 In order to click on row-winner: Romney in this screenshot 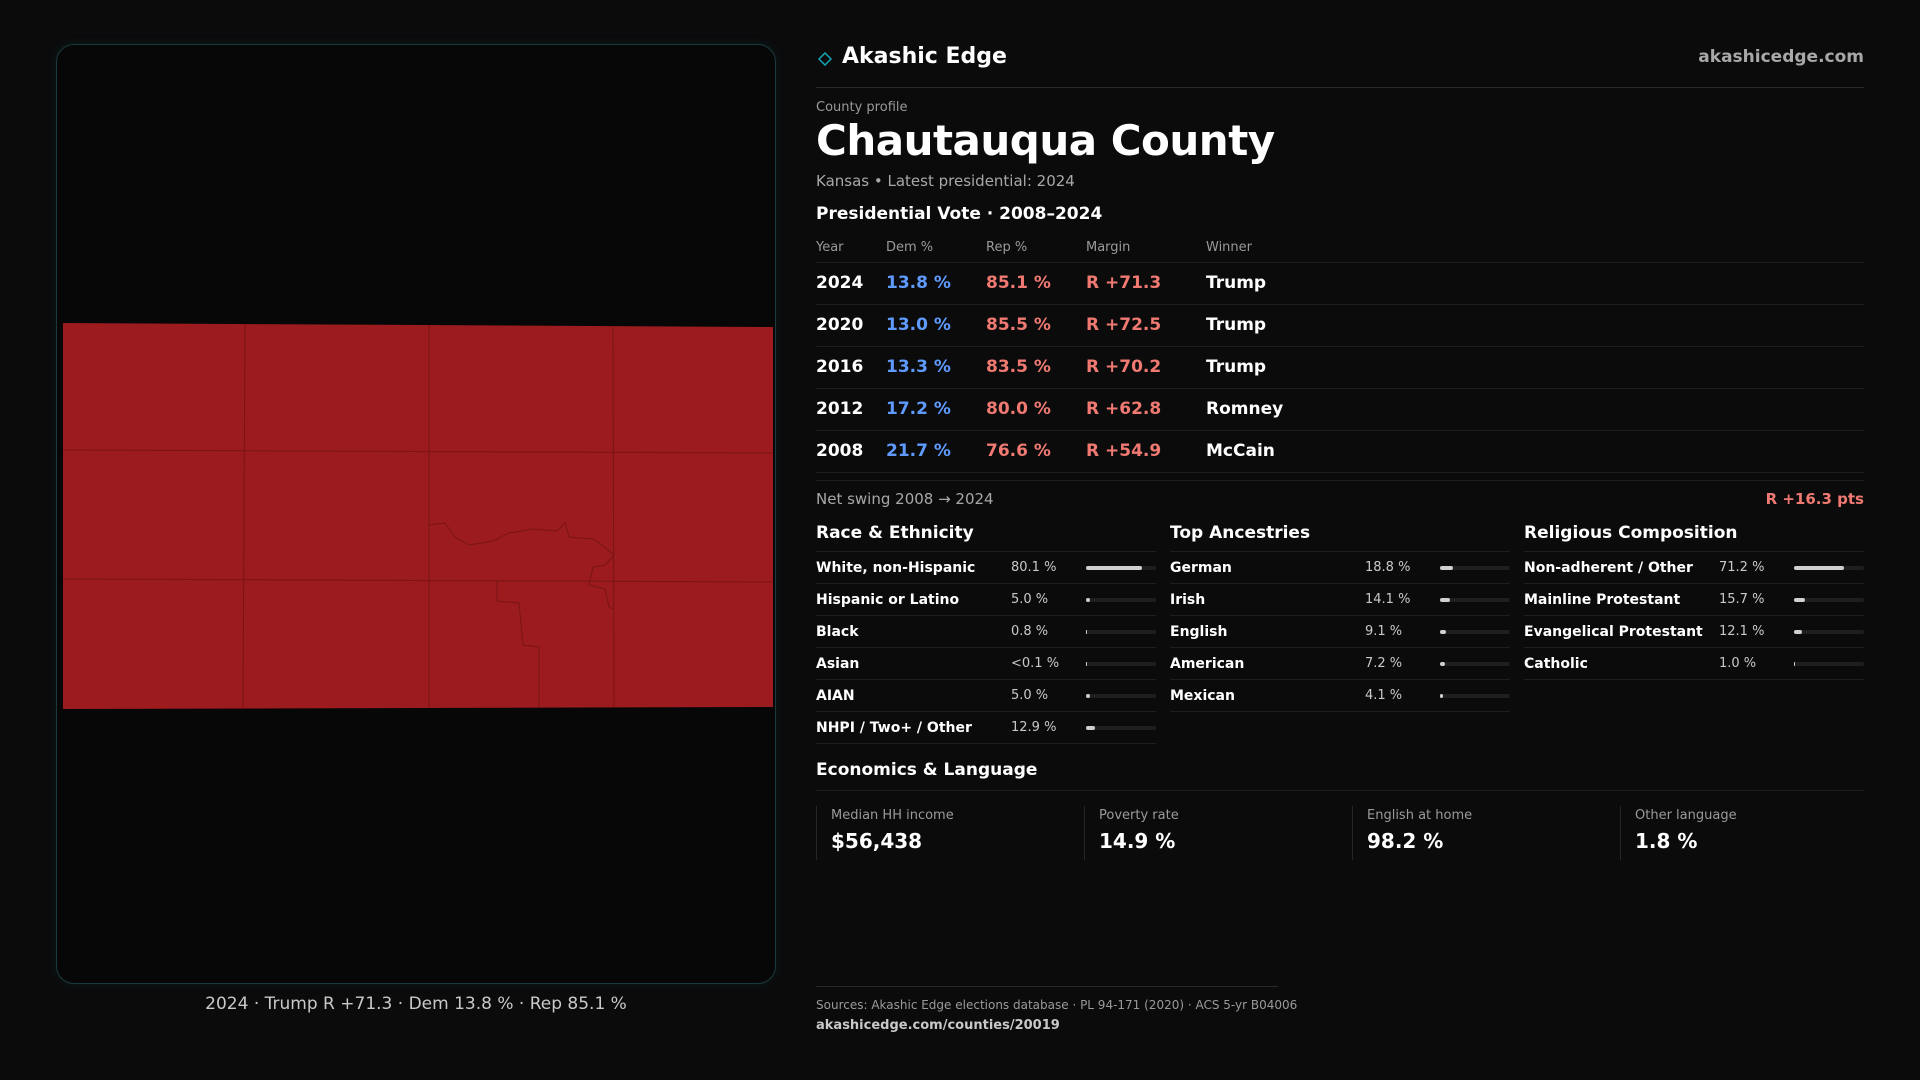, I will do `click(1245, 409)`.